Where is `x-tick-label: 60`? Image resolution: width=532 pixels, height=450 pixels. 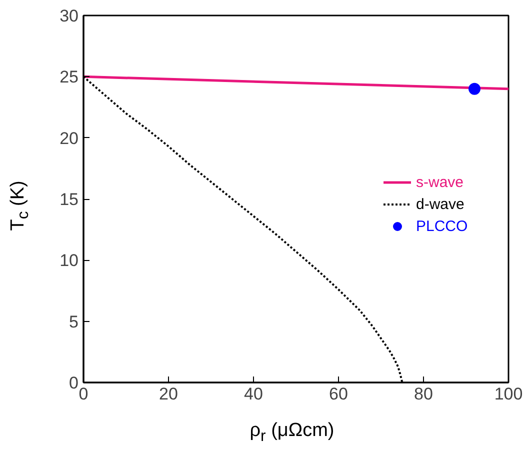 x-tick-label: 60 is located at coordinates (338, 394).